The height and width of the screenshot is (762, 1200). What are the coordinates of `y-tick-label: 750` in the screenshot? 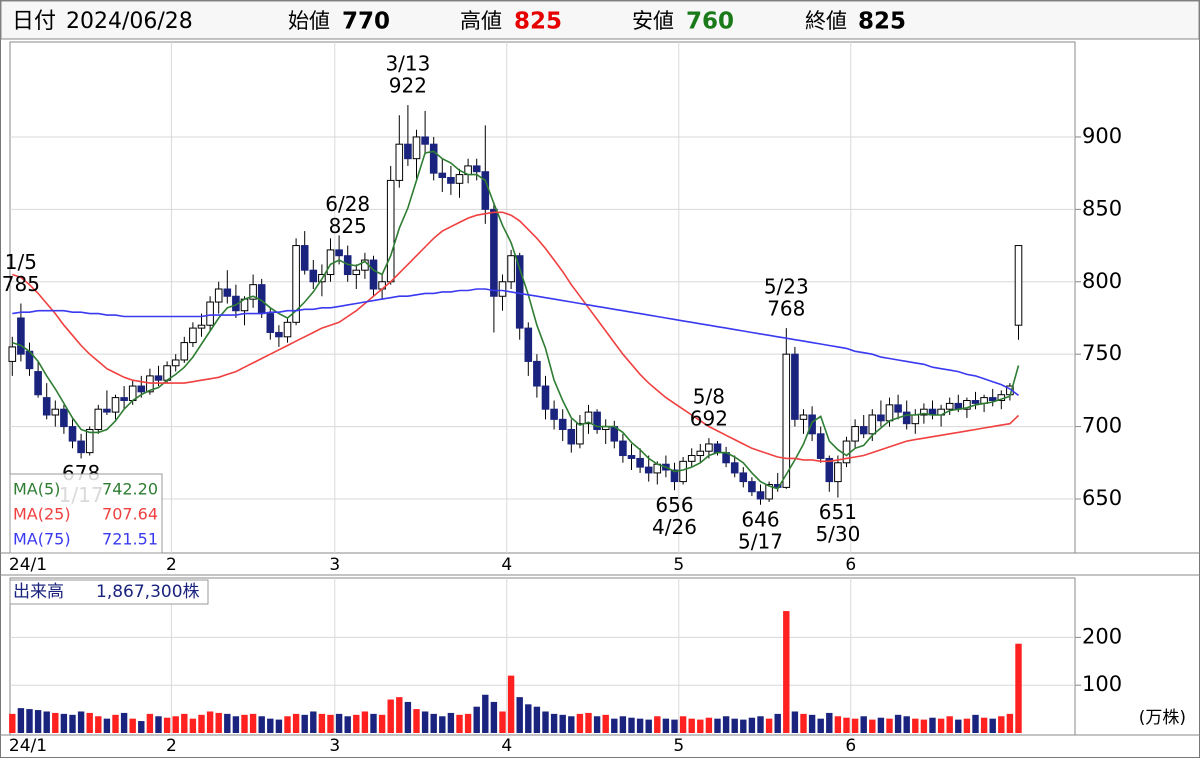 It's located at (1102, 353).